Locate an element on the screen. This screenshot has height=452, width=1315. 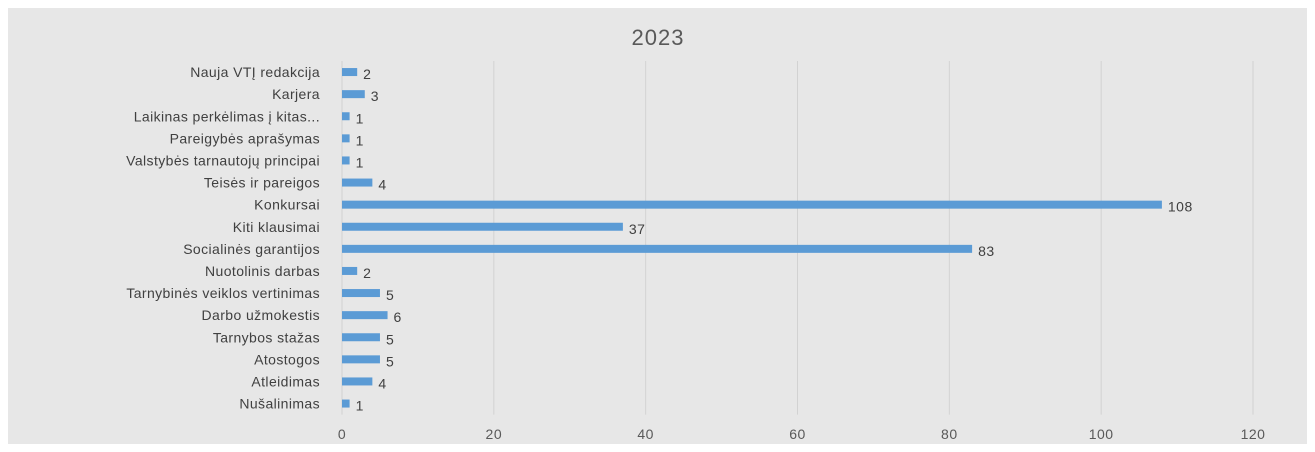
x-tick-label: 120 is located at coordinates (1253, 434).